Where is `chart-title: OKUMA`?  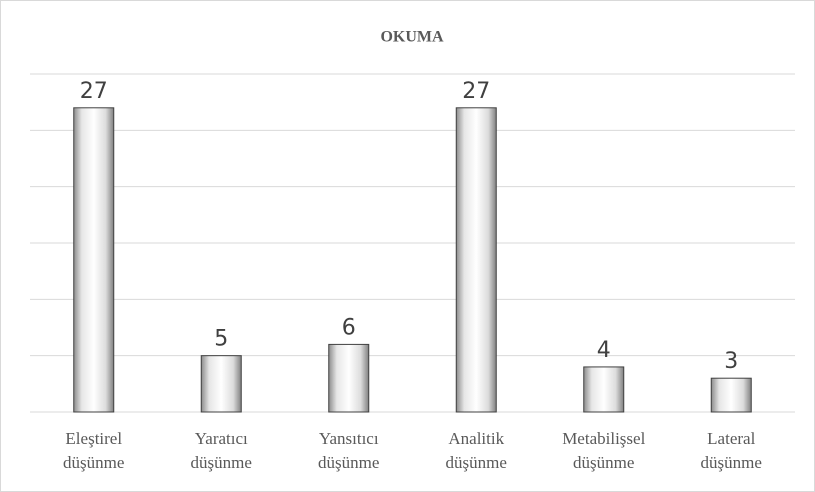 chart-title: OKUMA is located at coordinates (412, 37).